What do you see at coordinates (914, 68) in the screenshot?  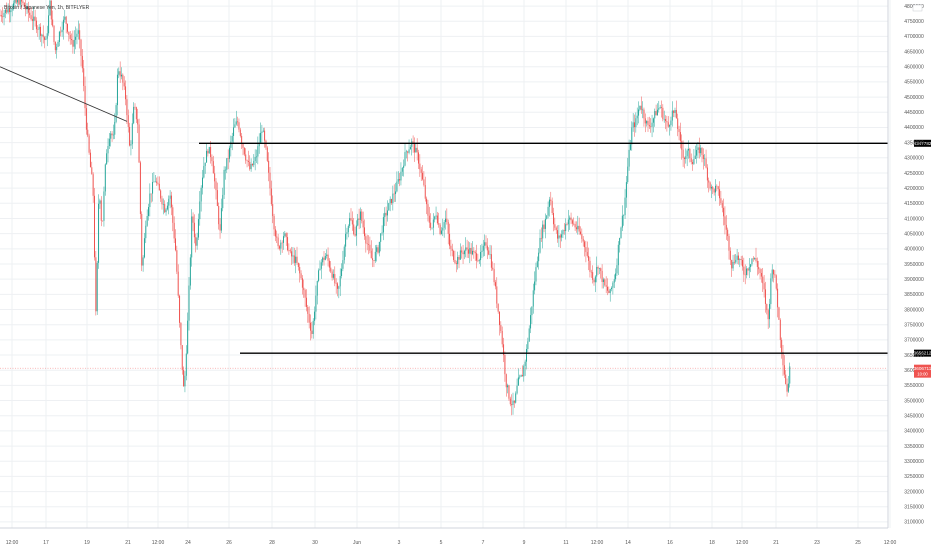 I see `y-tick-label: 4600000` at bounding box center [914, 68].